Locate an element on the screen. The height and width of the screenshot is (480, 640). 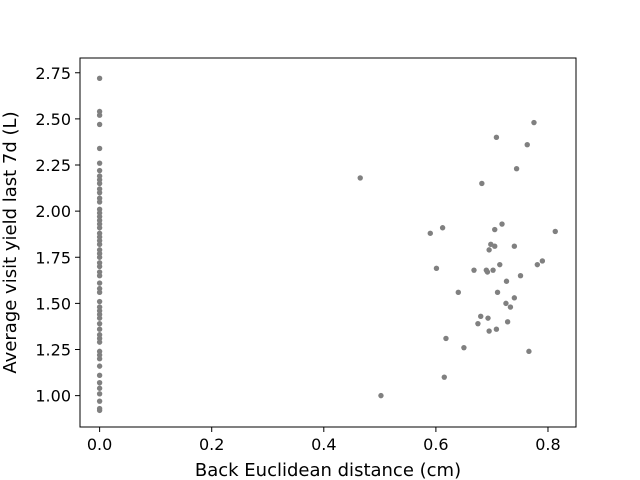
y-tick-label: 1.50 is located at coordinates (53, 303).